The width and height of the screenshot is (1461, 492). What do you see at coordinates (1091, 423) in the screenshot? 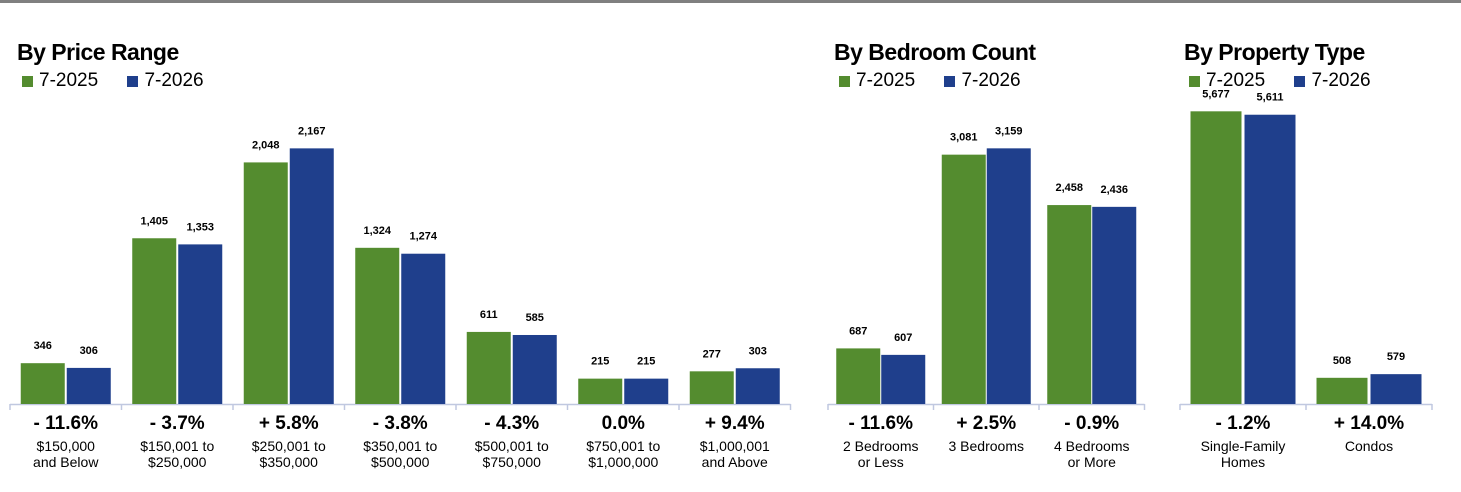
I see `change-percent: - 0.9%` at bounding box center [1091, 423].